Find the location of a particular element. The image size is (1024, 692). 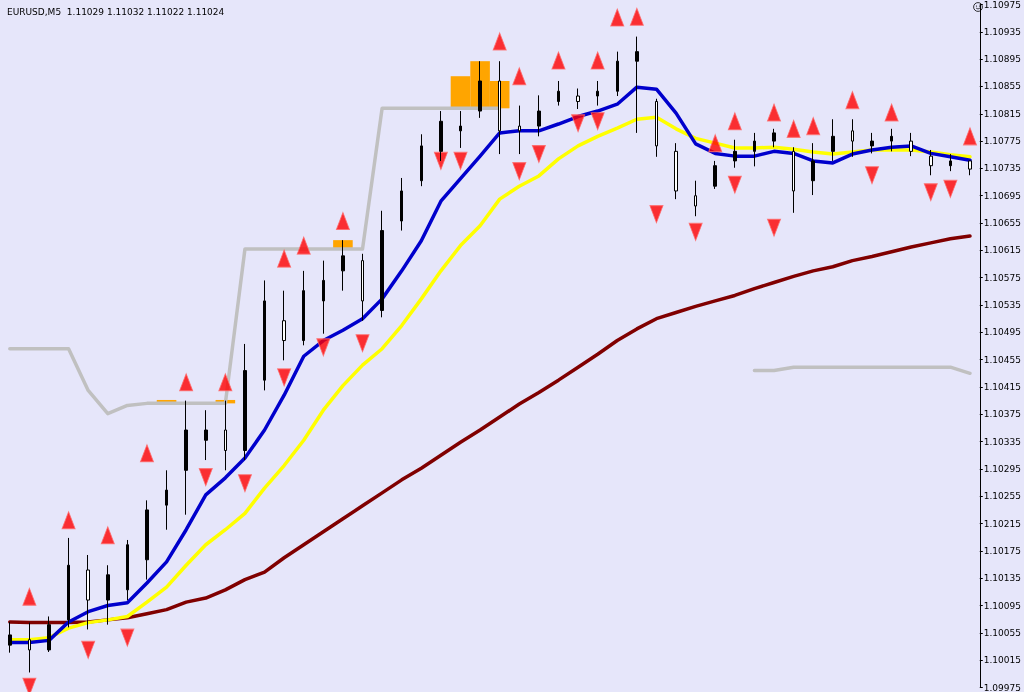

y-tick-label: 1.10975 is located at coordinates (1002, 5).